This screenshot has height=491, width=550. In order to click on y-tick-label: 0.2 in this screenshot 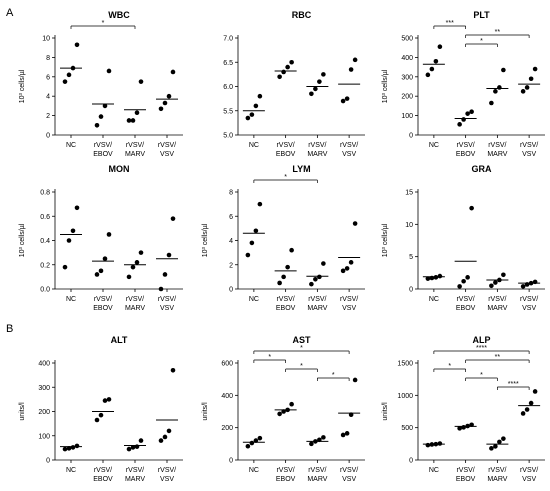, I will do `click(45, 265)`.